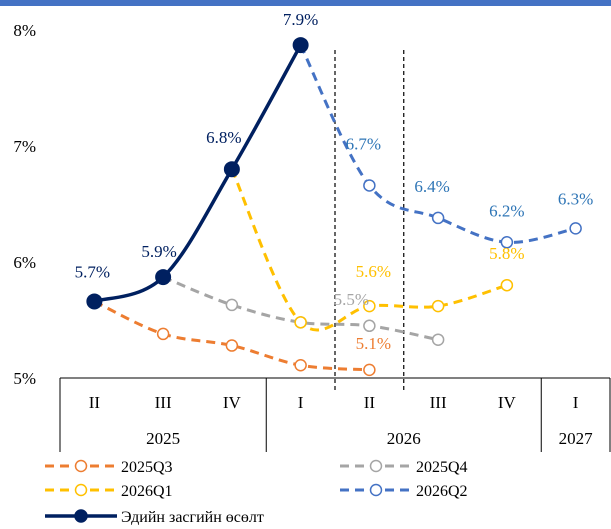 This screenshot has width=611, height=529. What do you see at coordinates (305, 3) in the screenshot?
I see `top-banner-strip` at bounding box center [305, 3].